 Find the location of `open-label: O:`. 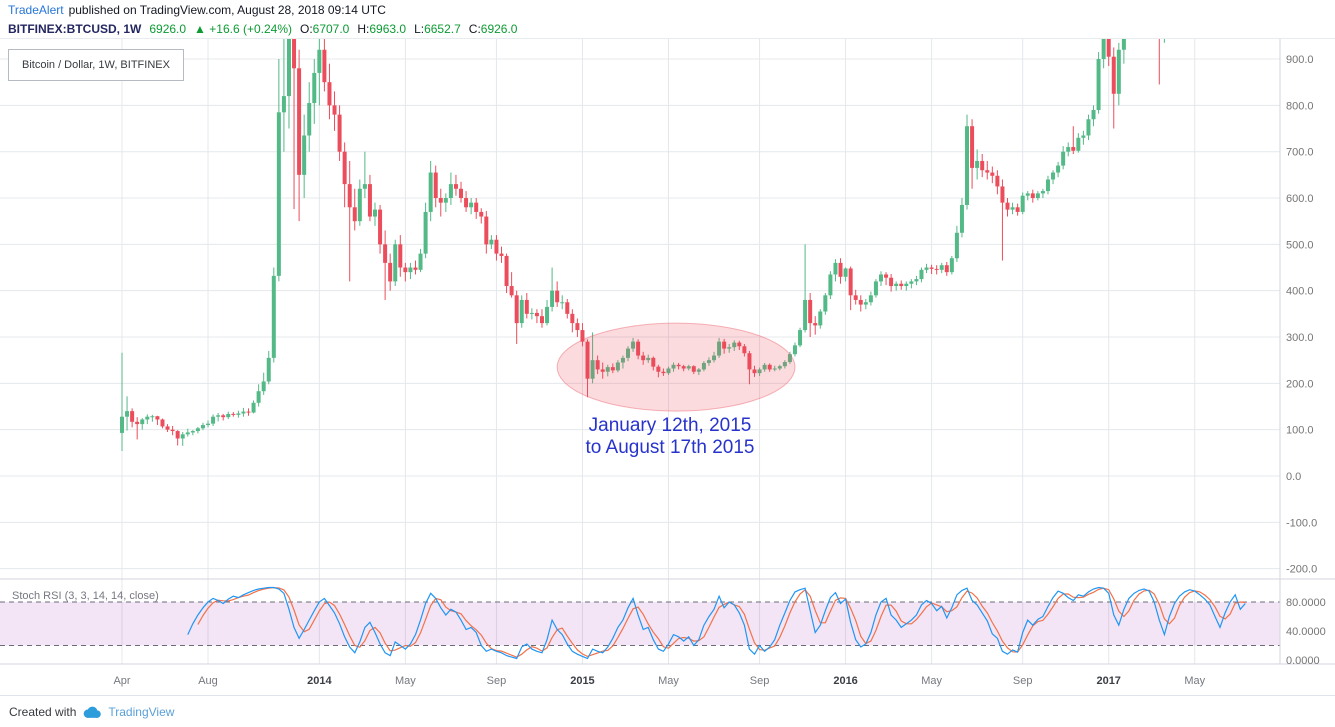

open-label: O: is located at coordinates (306, 29).